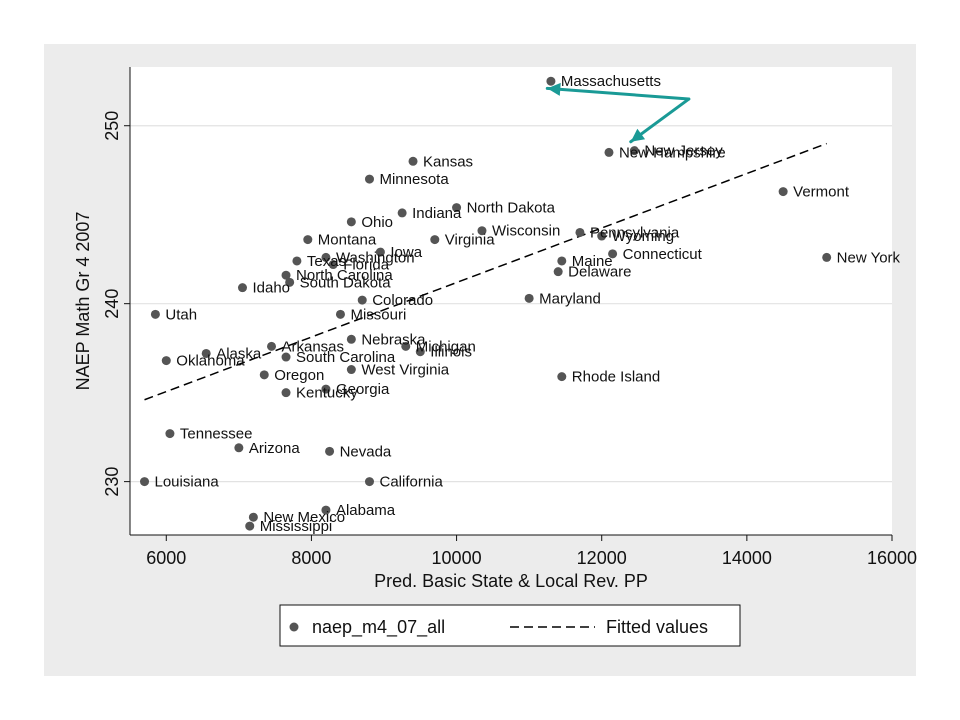 This screenshot has height=720, width=960. I want to click on point-texas, so click(297, 261).